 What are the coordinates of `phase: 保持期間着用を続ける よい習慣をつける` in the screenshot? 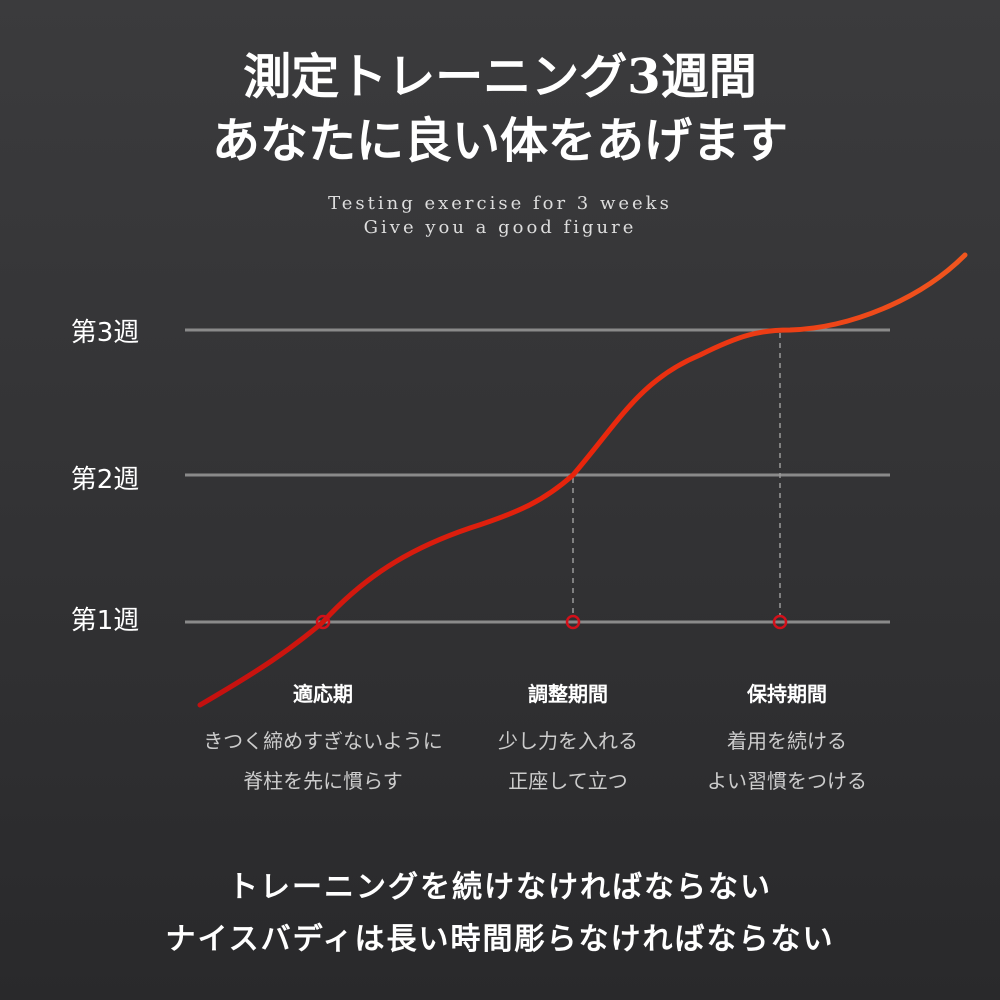 It's located at (787, 739).